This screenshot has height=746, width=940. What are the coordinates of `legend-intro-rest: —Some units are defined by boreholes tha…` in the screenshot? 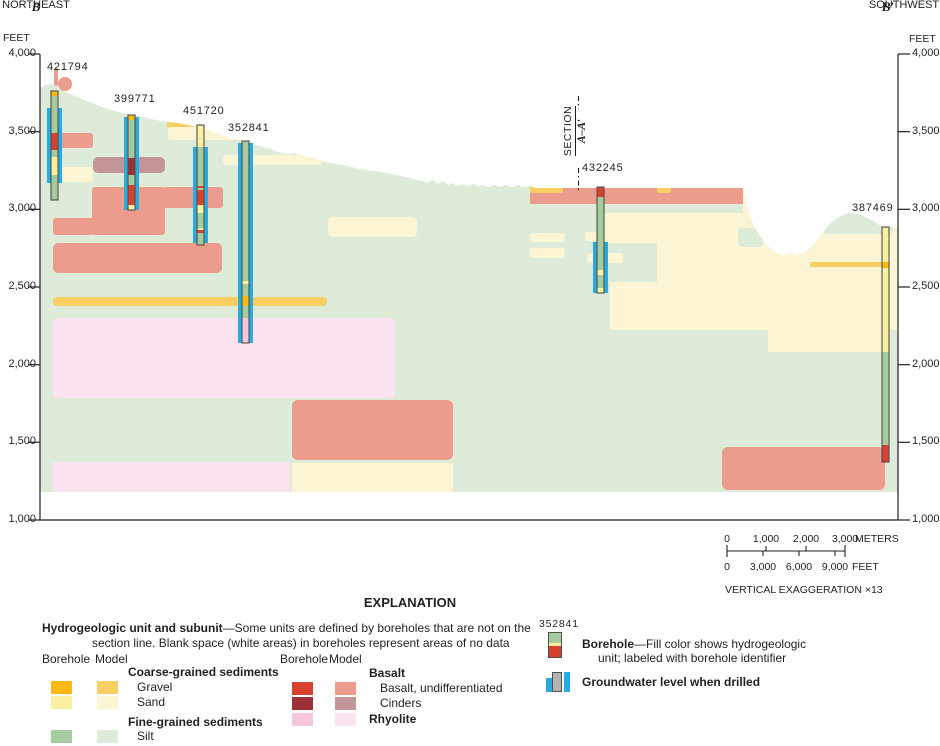 It's located at (376, 628).